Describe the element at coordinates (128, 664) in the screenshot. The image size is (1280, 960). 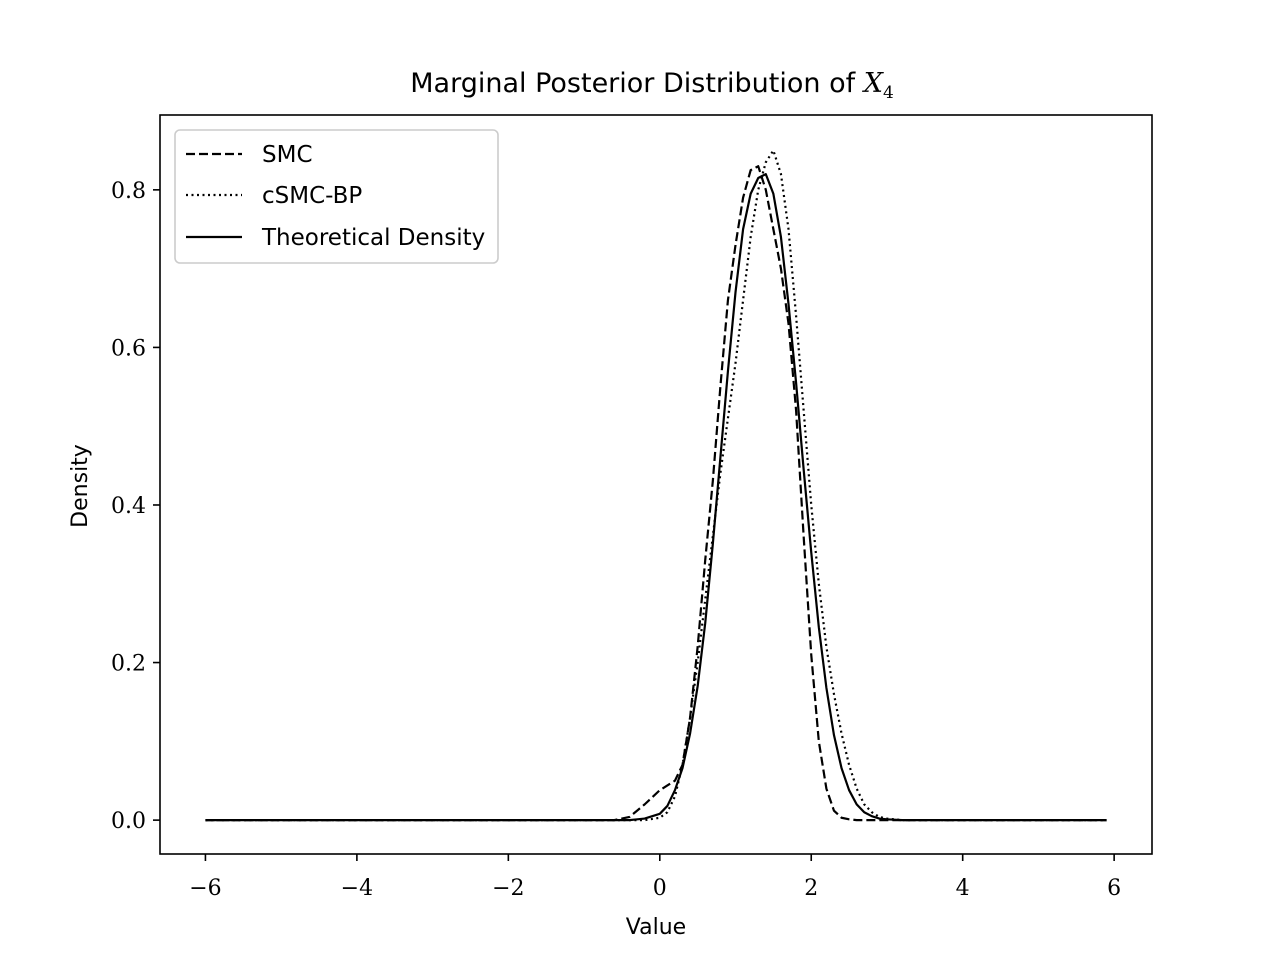
I see `y-tick-label: 0.2` at that location.